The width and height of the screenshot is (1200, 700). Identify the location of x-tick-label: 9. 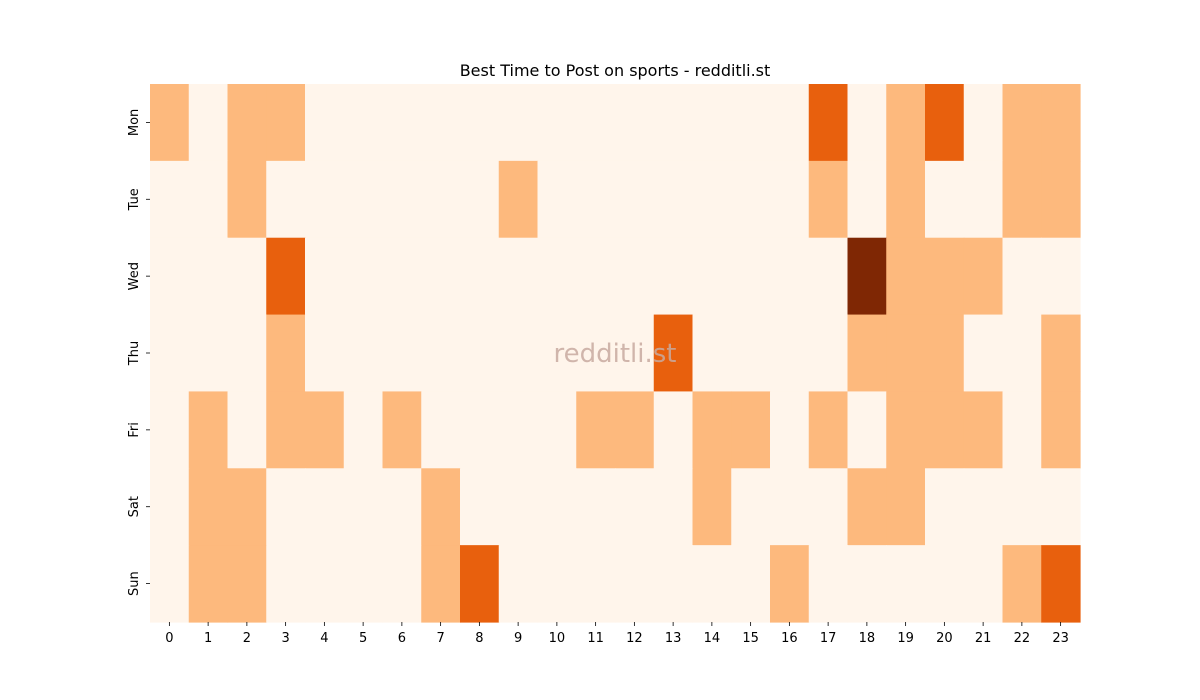
(518, 638).